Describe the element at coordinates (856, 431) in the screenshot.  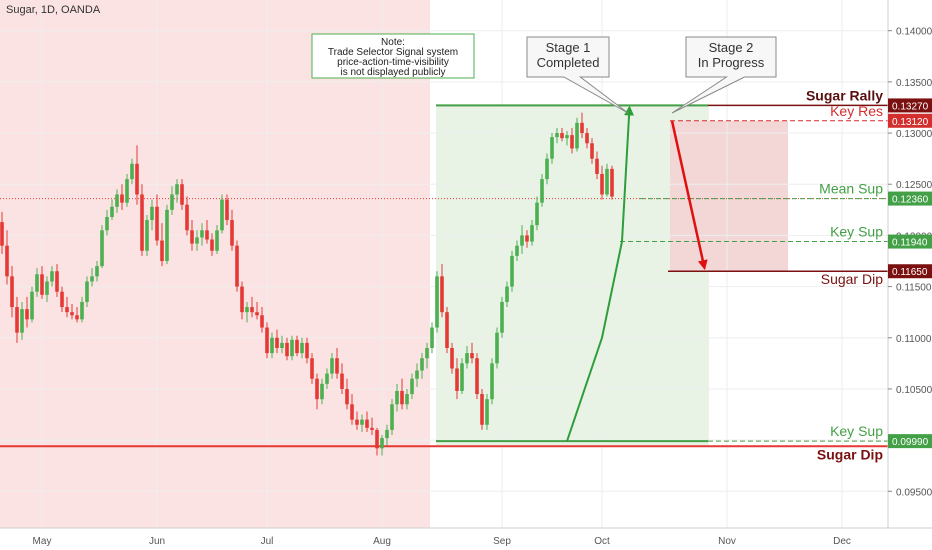
I see `level-name: Key Sup` at that location.